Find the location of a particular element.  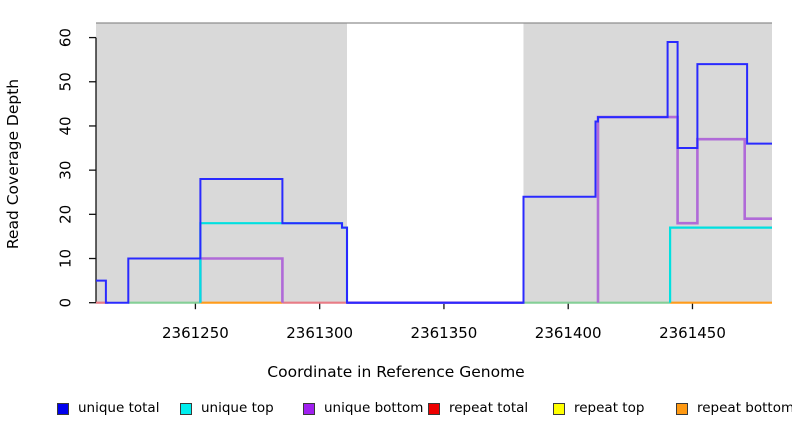

legend-item-repeat-bottom: repeat bottom is located at coordinates (734, 408).